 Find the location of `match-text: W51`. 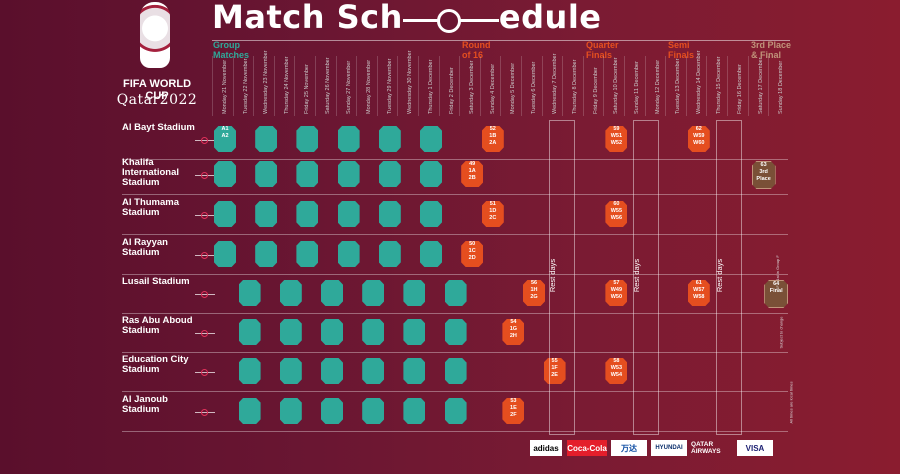

match-text: W51 is located at coordinates (616, 136).